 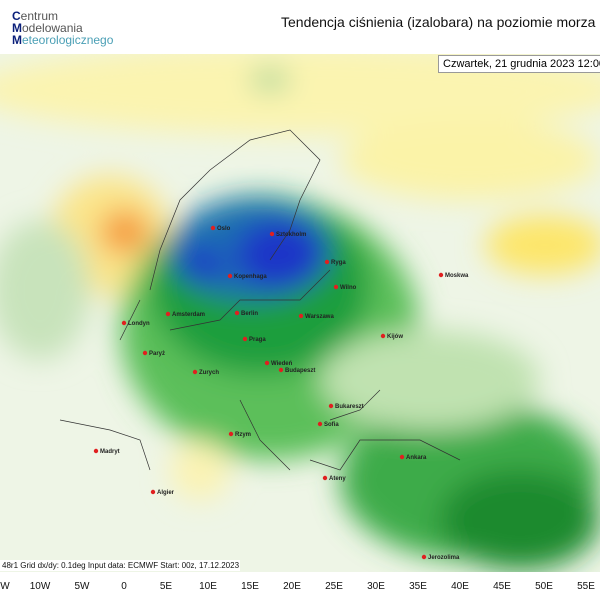 What do you see at coordinates (166, 493) in the screenshot?
I see `city-label: Algier` at bounding box center [166, 493].